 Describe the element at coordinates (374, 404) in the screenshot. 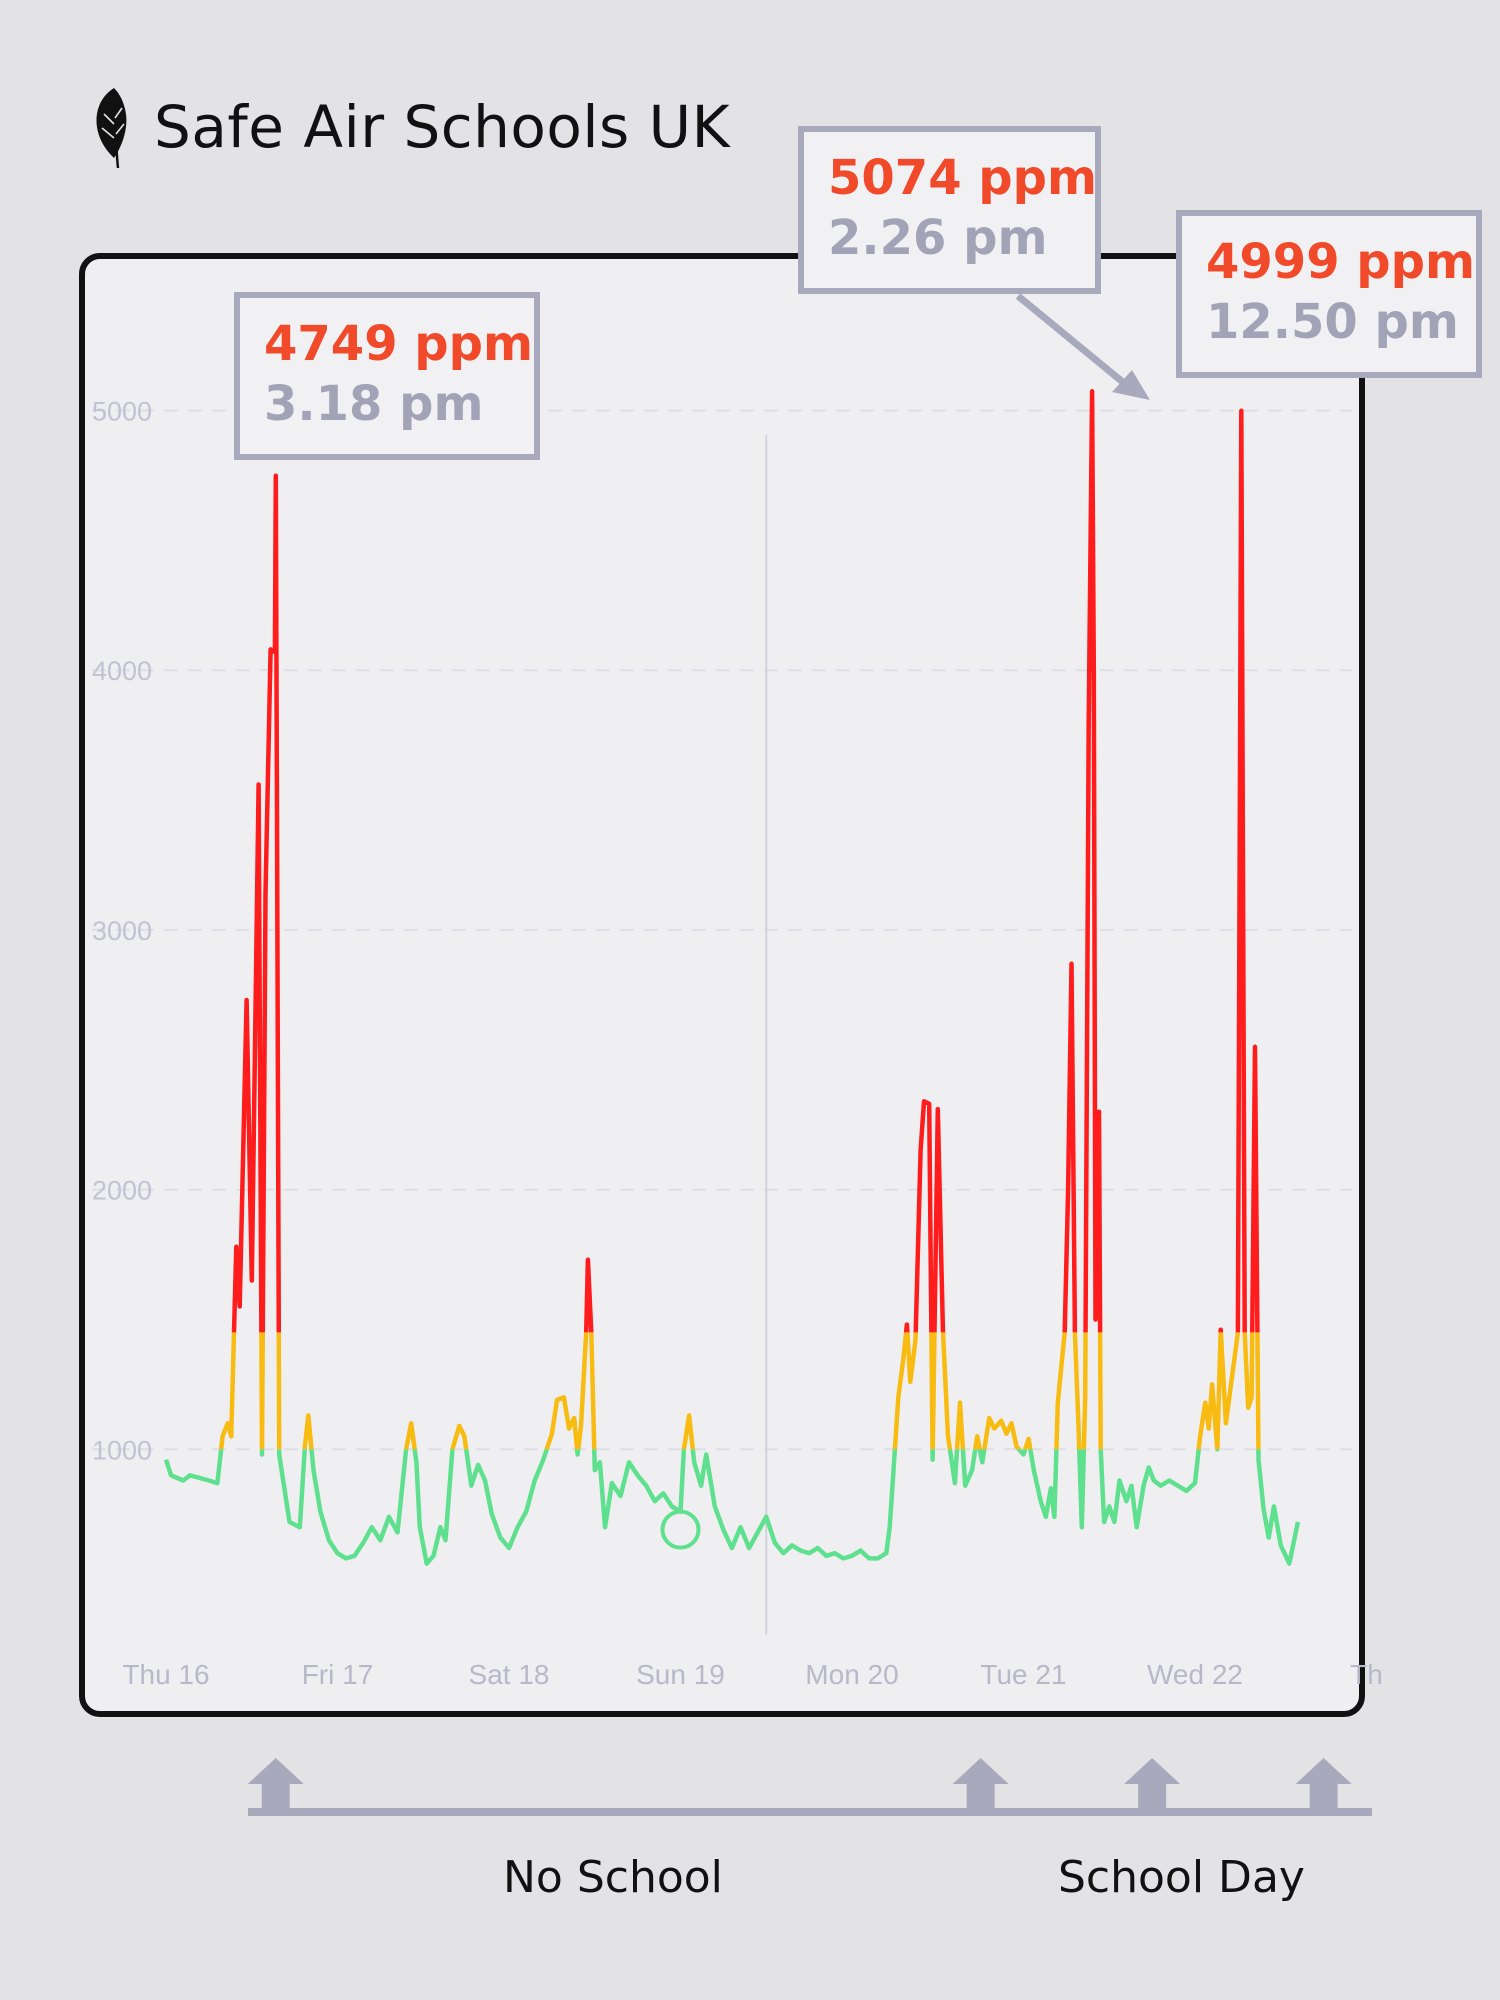

I see `callout-time: 3.18 pm` at that location.